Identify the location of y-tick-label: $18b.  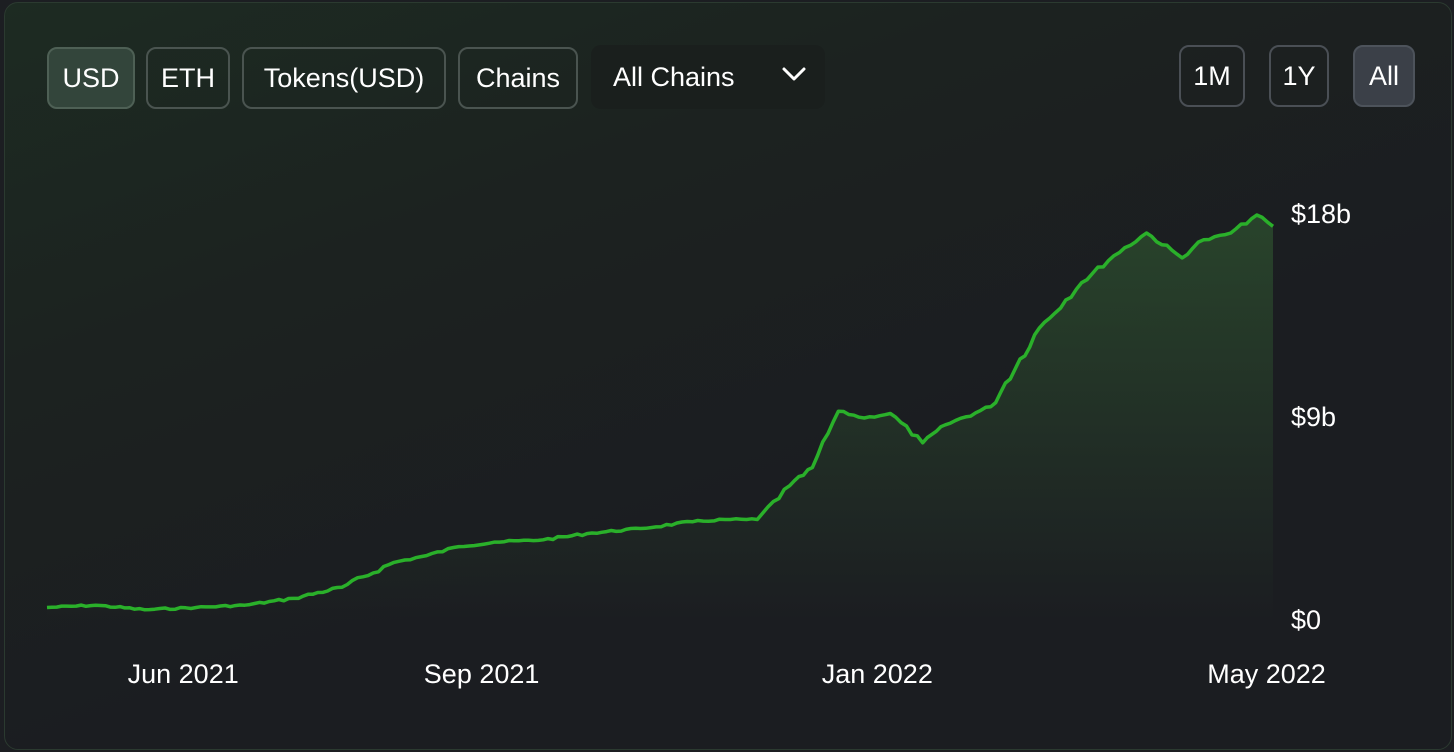
(1321, 214).